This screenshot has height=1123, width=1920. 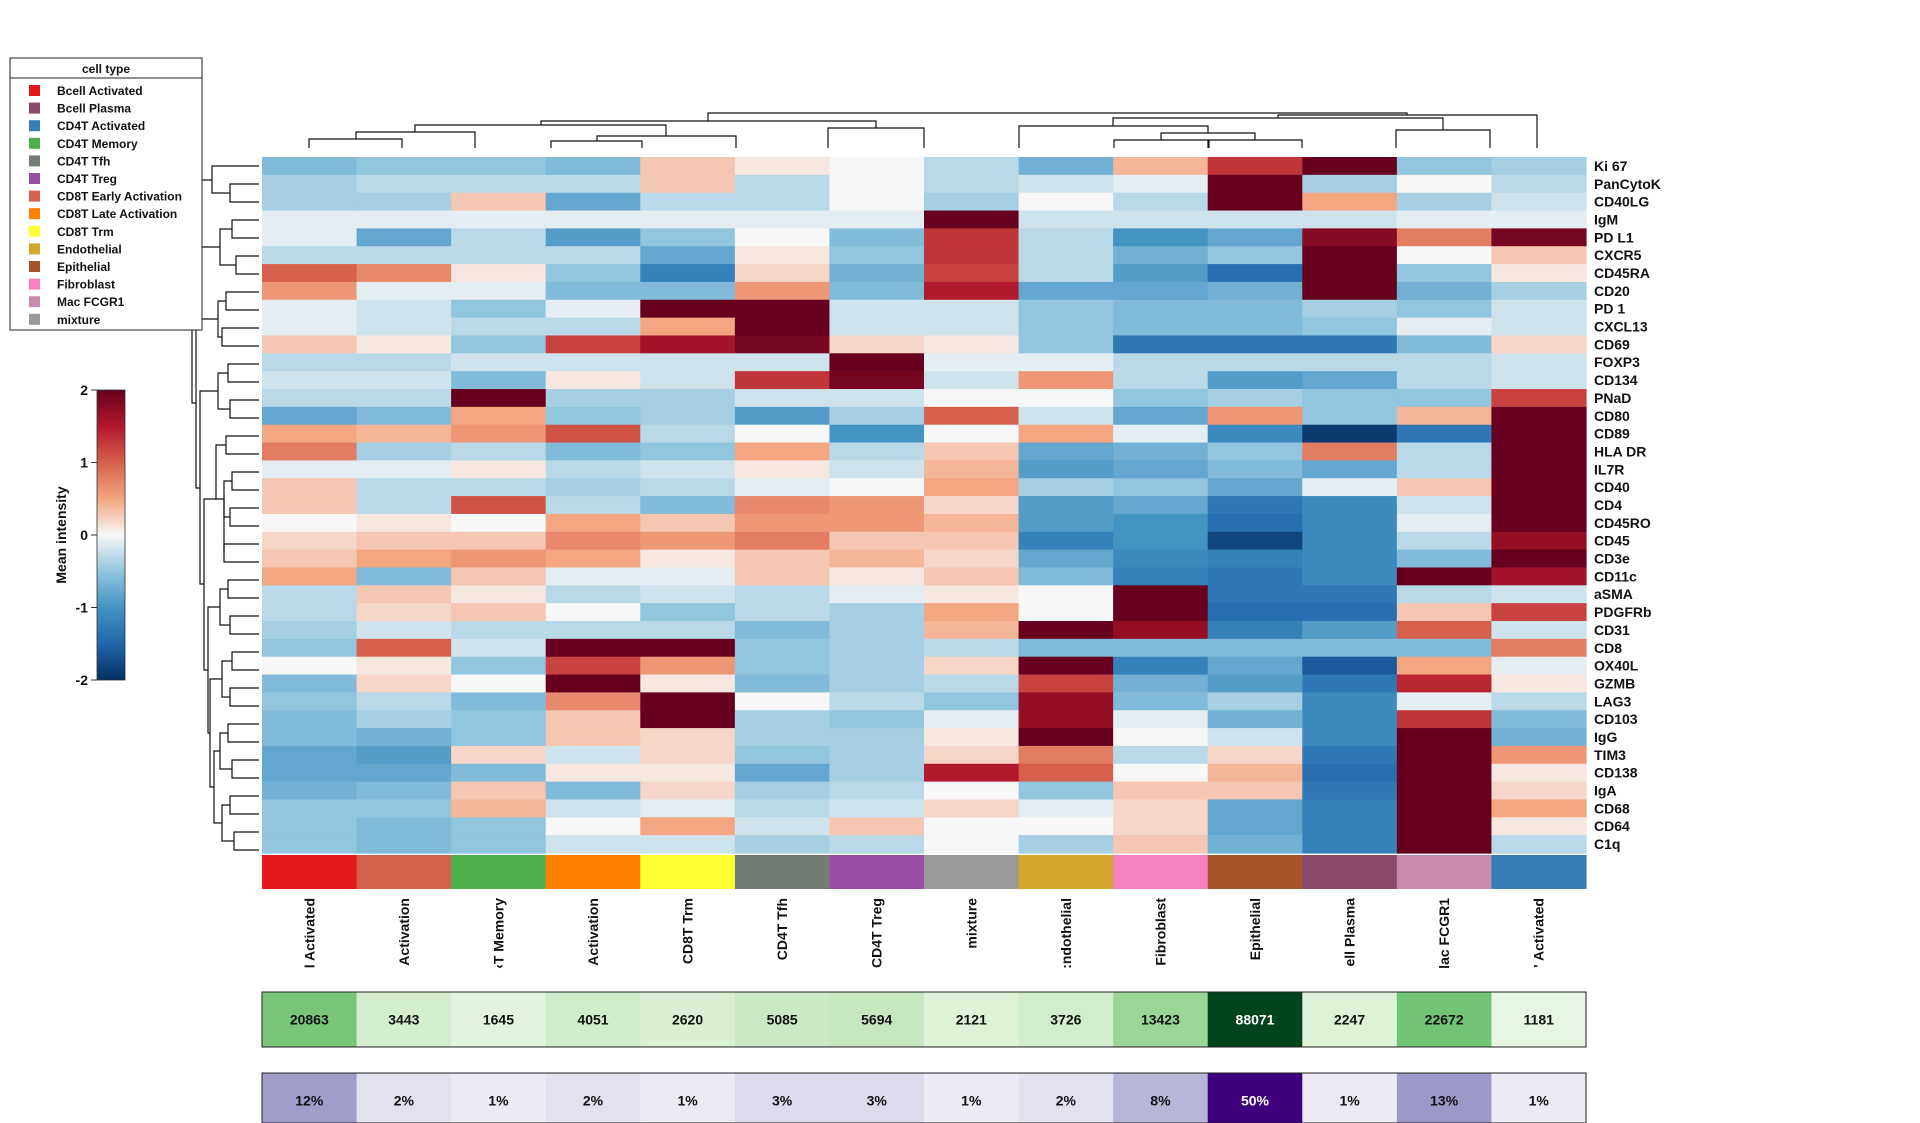 I want to click on row-label: CD68, so click(x=1612, y=808).